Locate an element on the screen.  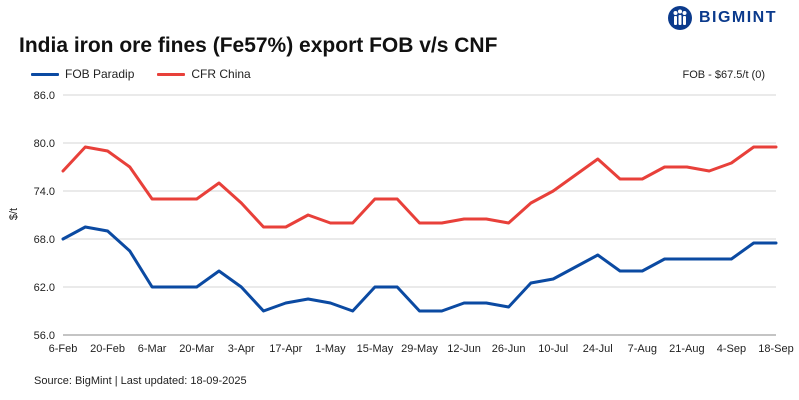
legend-swatch-fob is located at coordinates (45, 74).